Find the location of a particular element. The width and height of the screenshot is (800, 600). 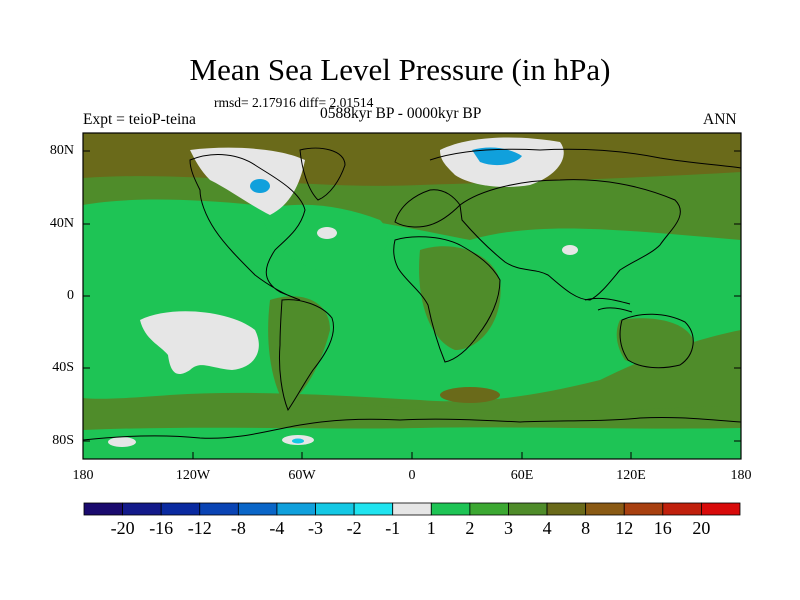

coast-australia is located at coordinates (656, 341).